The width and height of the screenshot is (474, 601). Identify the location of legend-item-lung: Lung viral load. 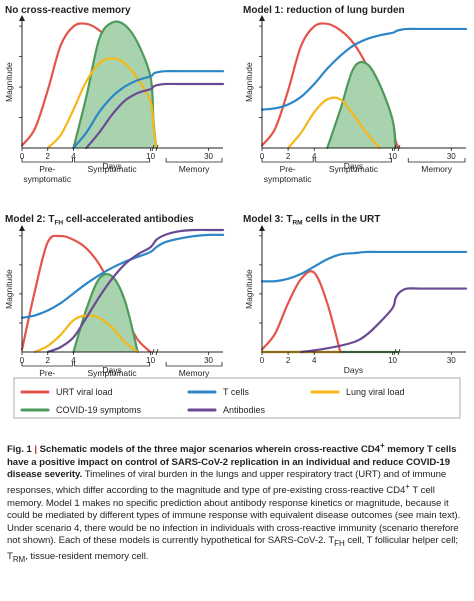
(357, 392).